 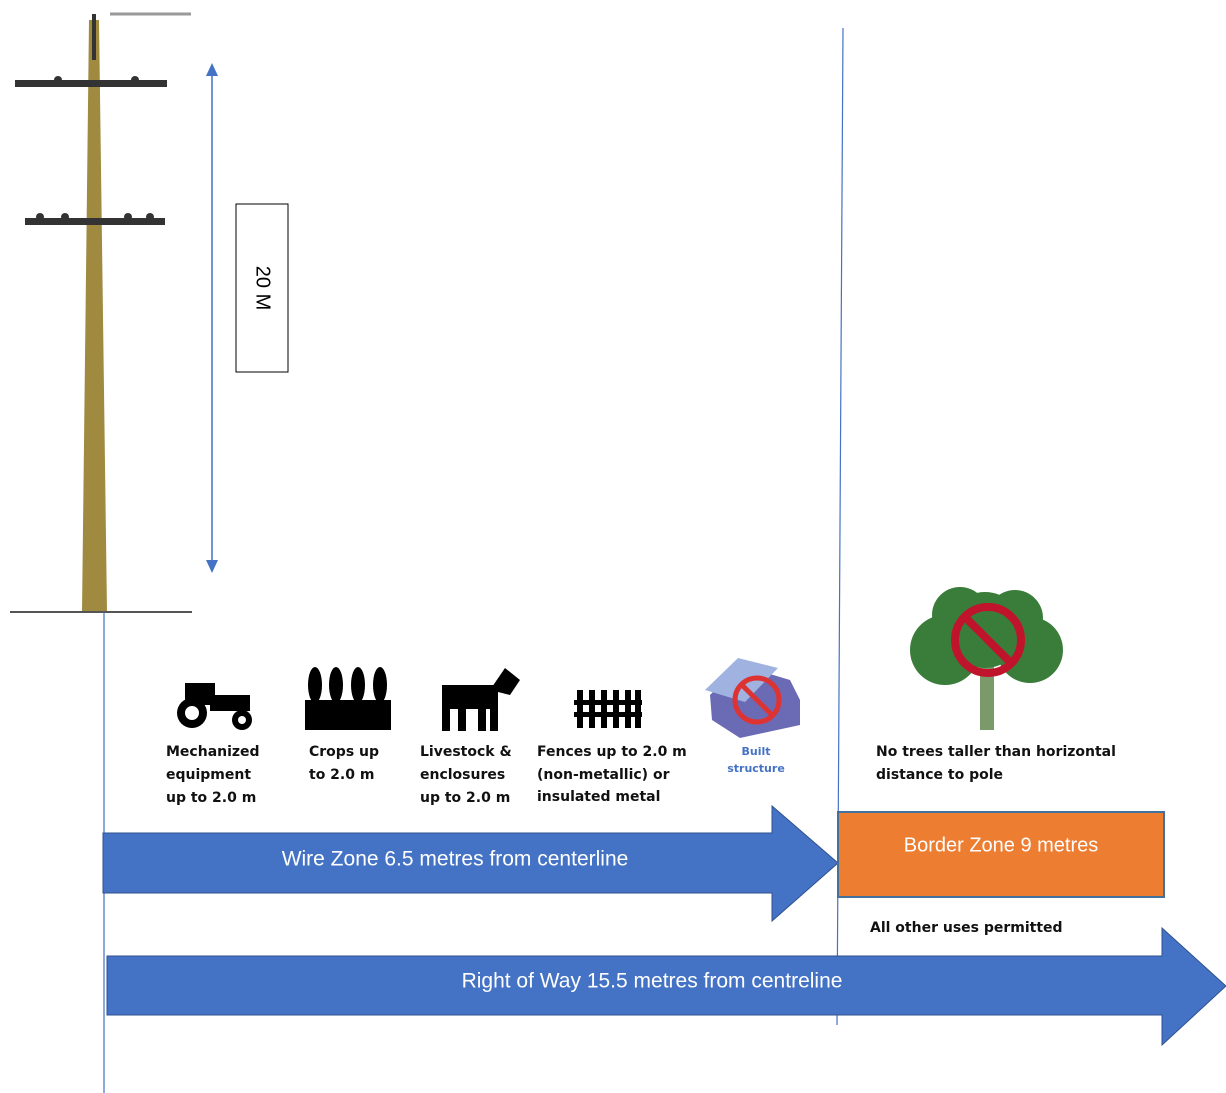 I want to click on building-icon, so click(x=752, y=698).